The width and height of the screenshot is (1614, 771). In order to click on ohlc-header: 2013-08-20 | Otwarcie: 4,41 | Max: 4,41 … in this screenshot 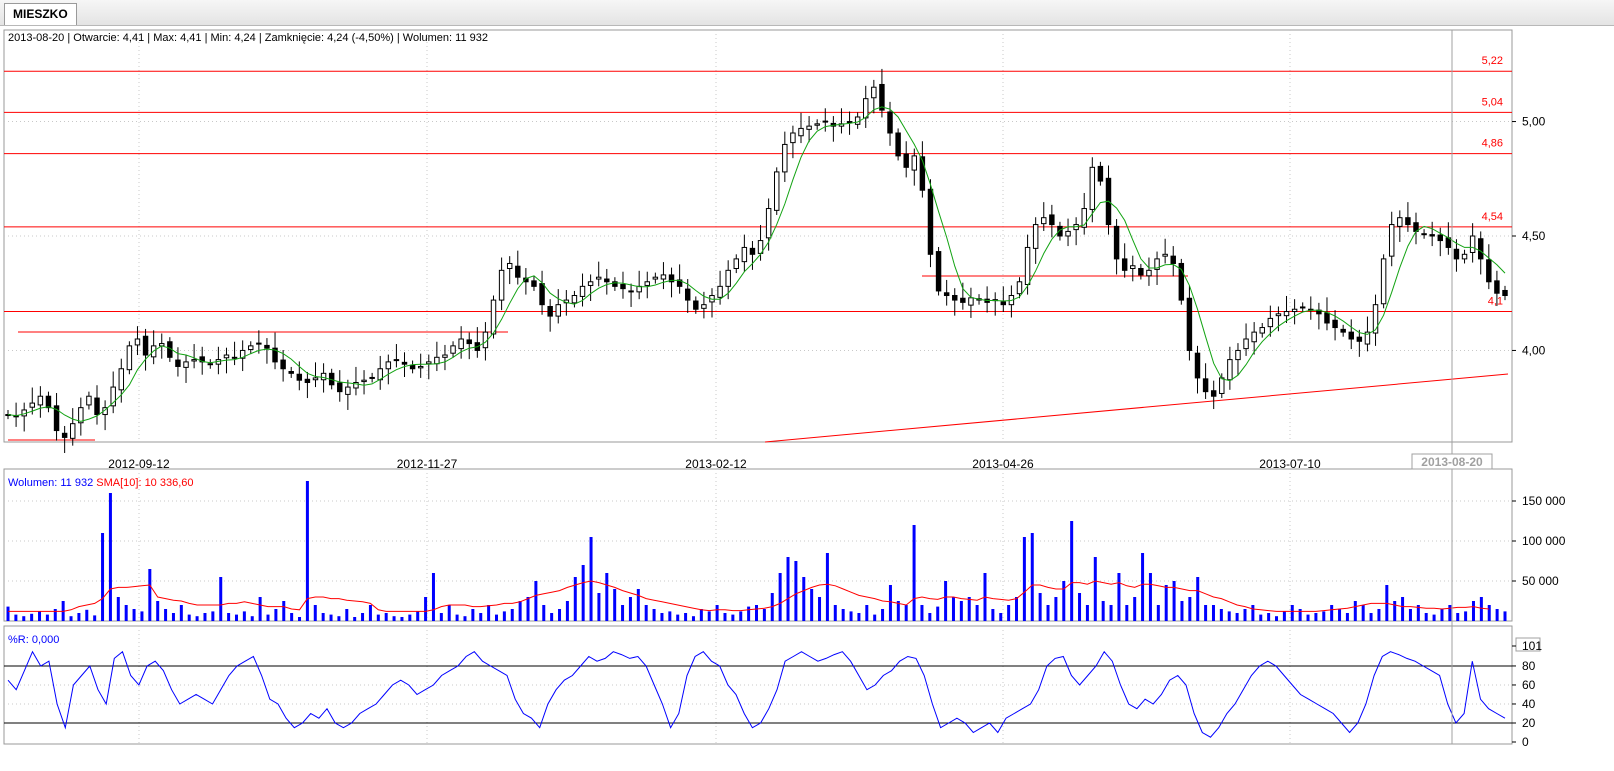, I will do `click(248, 38)`.